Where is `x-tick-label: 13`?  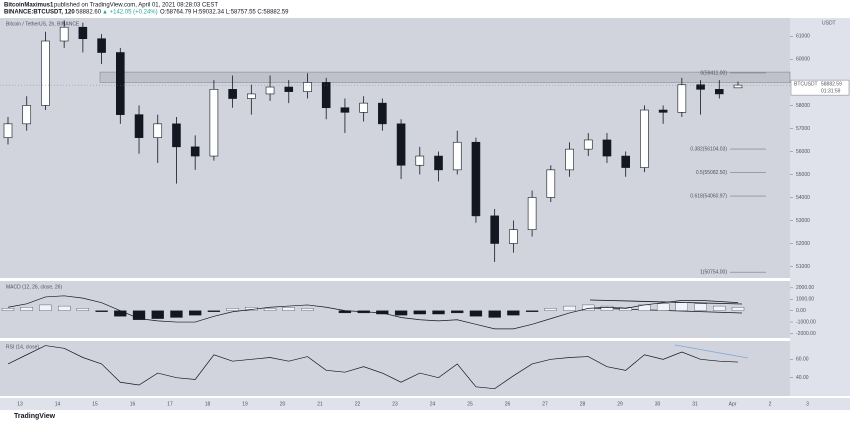
x-tick-label: 13 is located at coordinates (20, 404).